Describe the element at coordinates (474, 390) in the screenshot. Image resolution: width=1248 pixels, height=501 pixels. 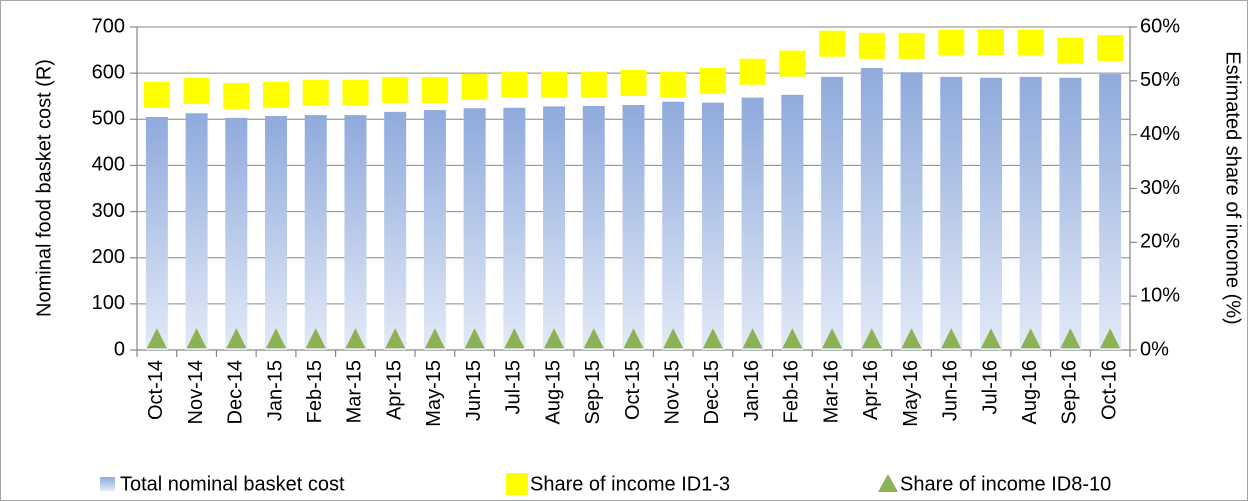
I see `x-tick-label: Jun-15` at that location.